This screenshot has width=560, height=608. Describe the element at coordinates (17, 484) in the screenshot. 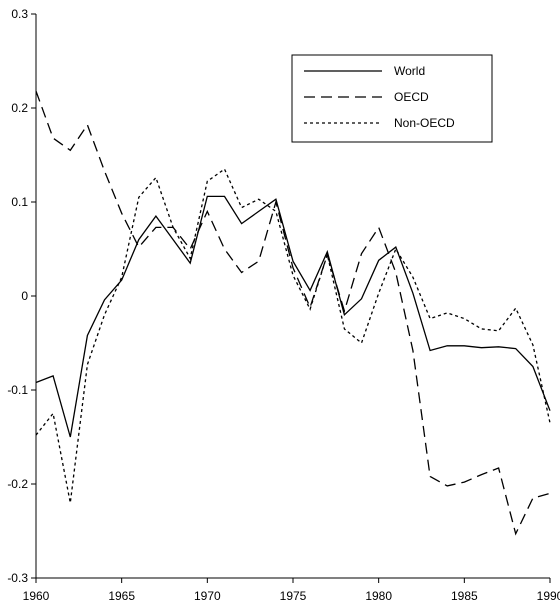

I see `y-tick-label: -0.2` at that location.